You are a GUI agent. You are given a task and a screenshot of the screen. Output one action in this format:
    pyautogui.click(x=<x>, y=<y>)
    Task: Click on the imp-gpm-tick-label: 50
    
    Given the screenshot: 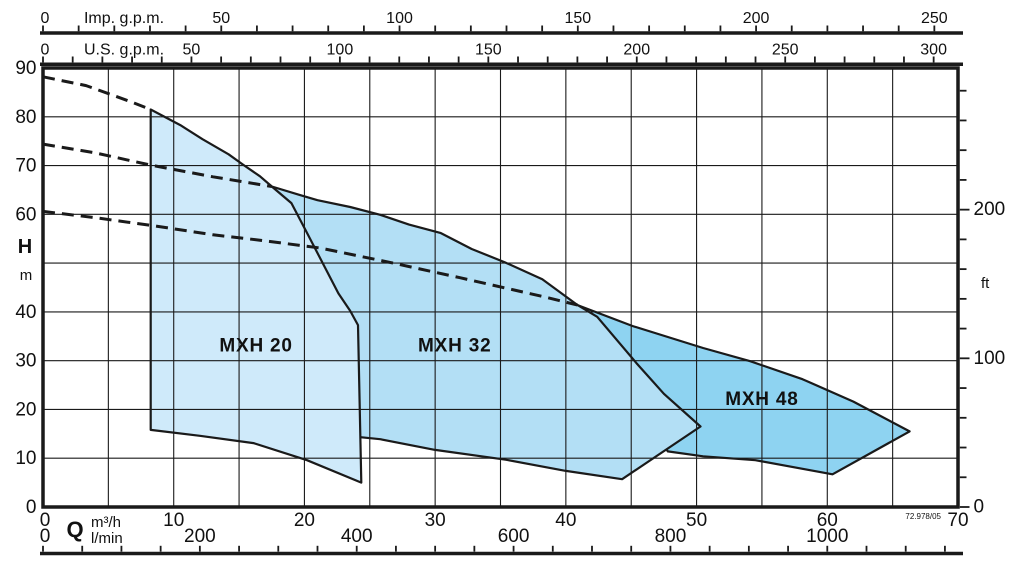 What is the action you would take?
    pyautogui.click(x=221, y=18)
    